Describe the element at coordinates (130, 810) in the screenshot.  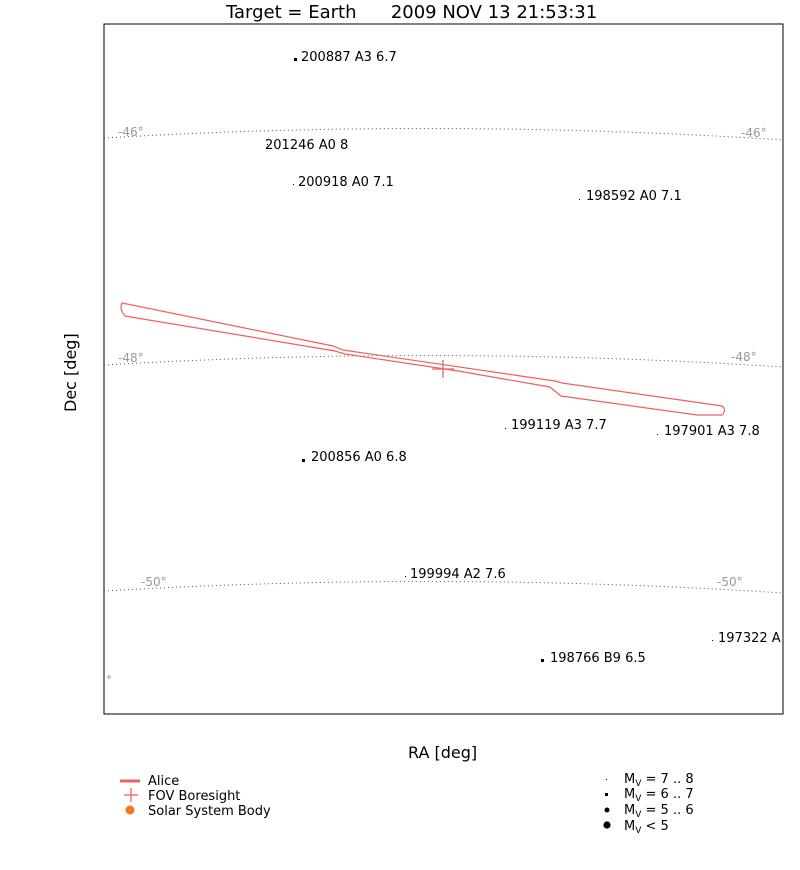
I see `legend-ssb-swatch` at that location.